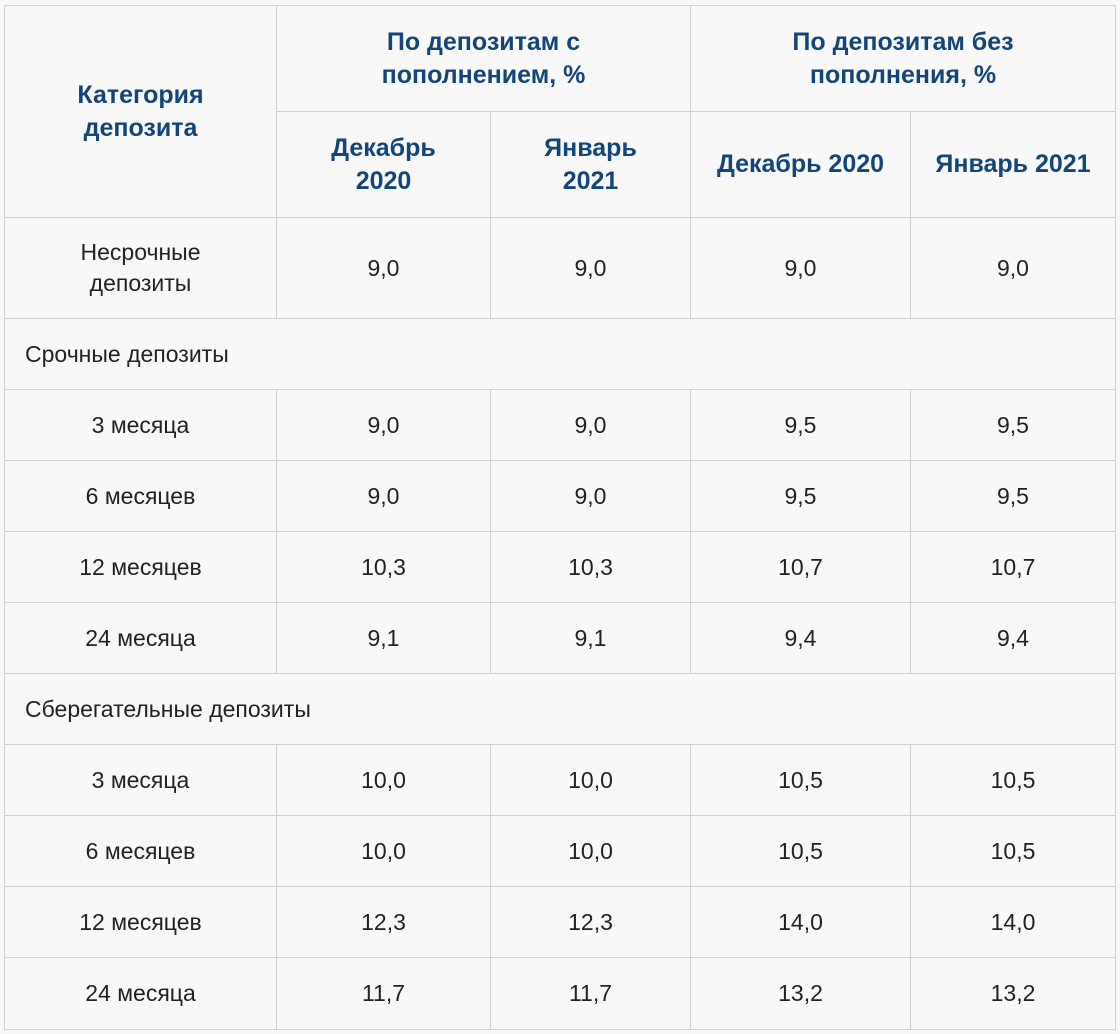  What do you see at coordinates (383, 164) in the screenshot?
I see `with-december-header: Декабрь 2020` at bounding box center [383, 164].